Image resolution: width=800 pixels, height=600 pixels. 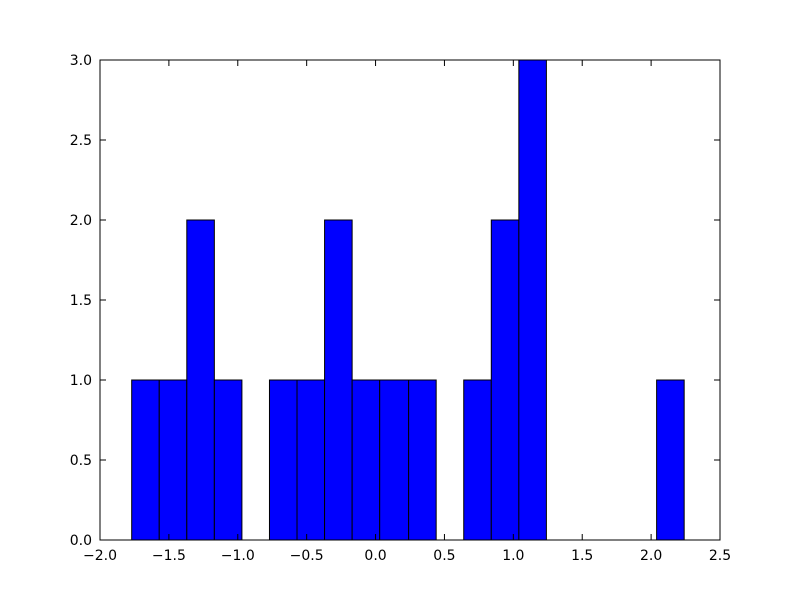 I want to click on y-tick-label: 2.0, so click(x=81, y=221).